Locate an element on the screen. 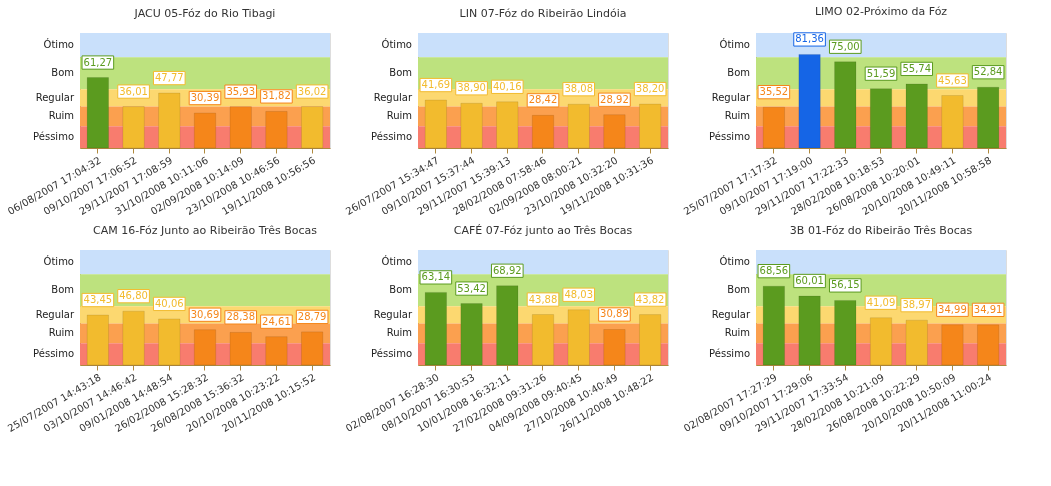 This screenshot has height=486, width=1051. data-label: 28,38 is located at coordinates (241, 317).